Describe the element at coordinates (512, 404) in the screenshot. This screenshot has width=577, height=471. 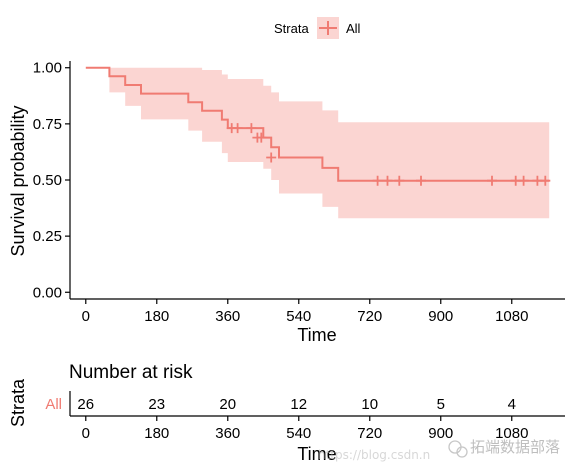
I see `risk-count: 4` at that location.